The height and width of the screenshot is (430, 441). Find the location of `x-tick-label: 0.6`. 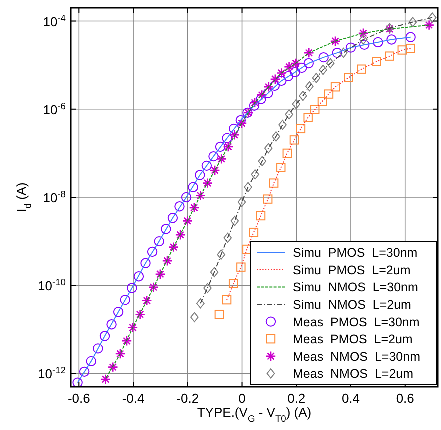

x-tick-label: 0.6 is located at coordinates (405, 398).